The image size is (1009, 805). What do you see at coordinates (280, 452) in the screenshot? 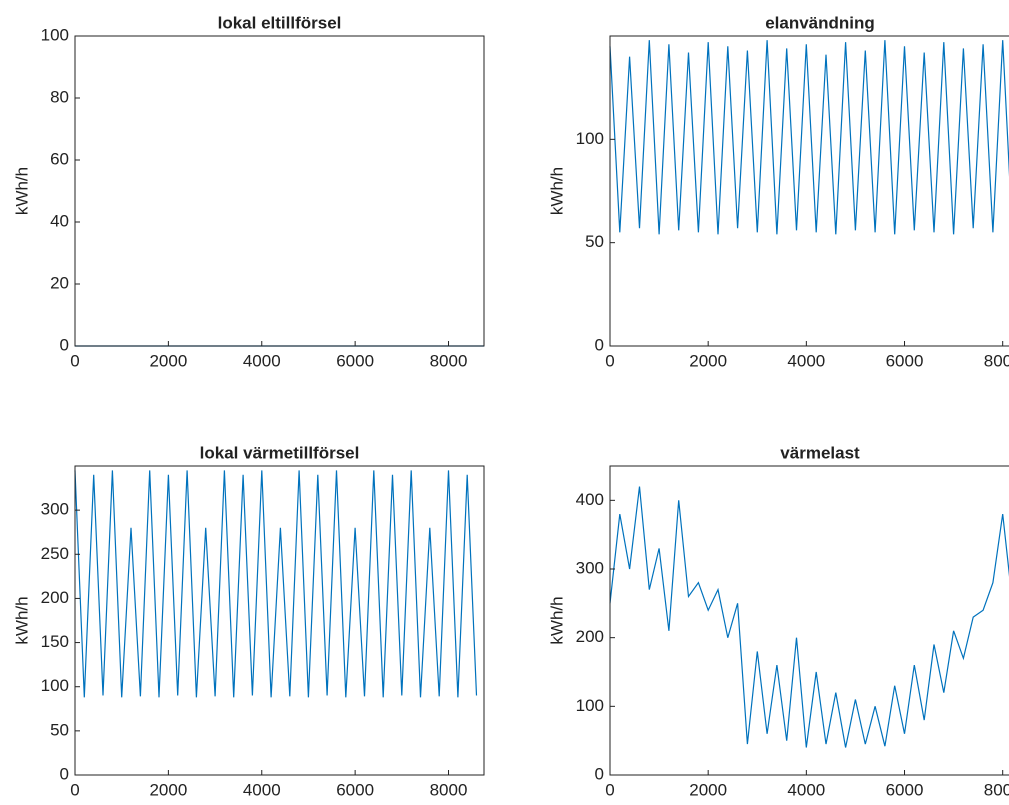
I see `chart-title: lokal värmetillförsel` at bounding box center [280, 452].